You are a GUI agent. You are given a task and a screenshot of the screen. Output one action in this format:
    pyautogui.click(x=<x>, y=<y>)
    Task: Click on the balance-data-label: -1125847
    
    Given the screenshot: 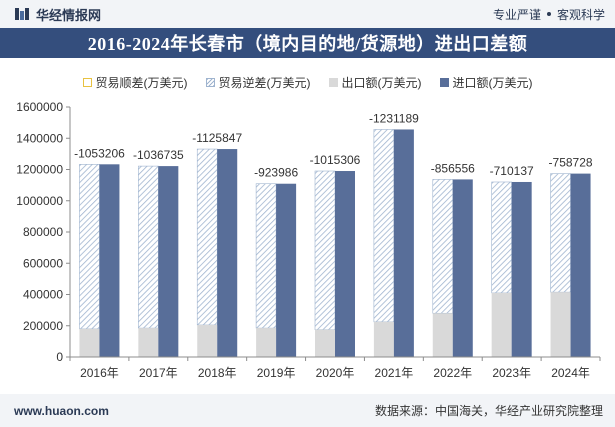 What is the action you would take?
    pyautogui.click(x=217, y=138)
    